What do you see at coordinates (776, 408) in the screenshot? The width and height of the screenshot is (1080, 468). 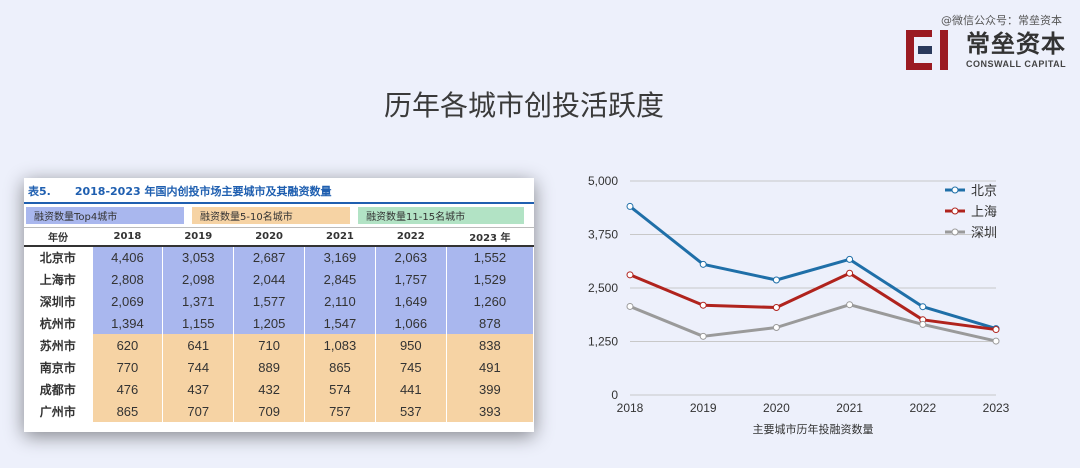 I see `x-tick-label: 2020` at bounding box center [776, 408].